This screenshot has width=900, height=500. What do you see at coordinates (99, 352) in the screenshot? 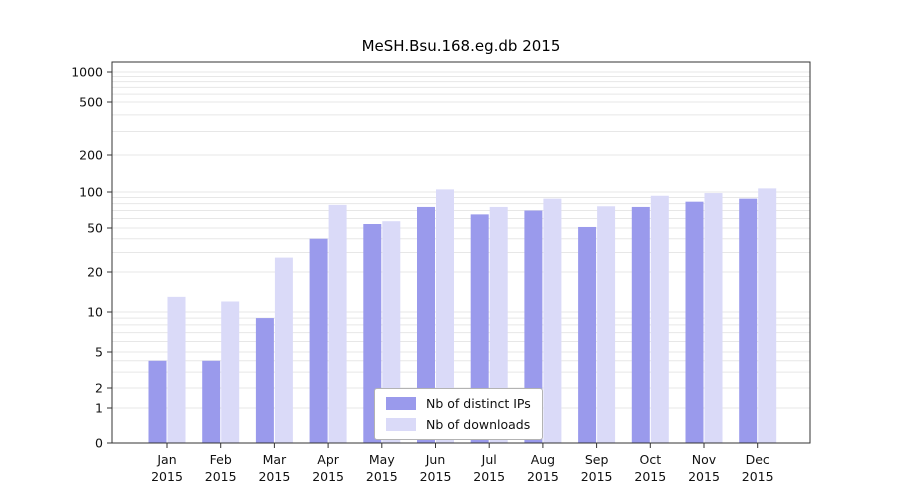
I see `y-tick-label: 5` at bounding box center [99, 352].